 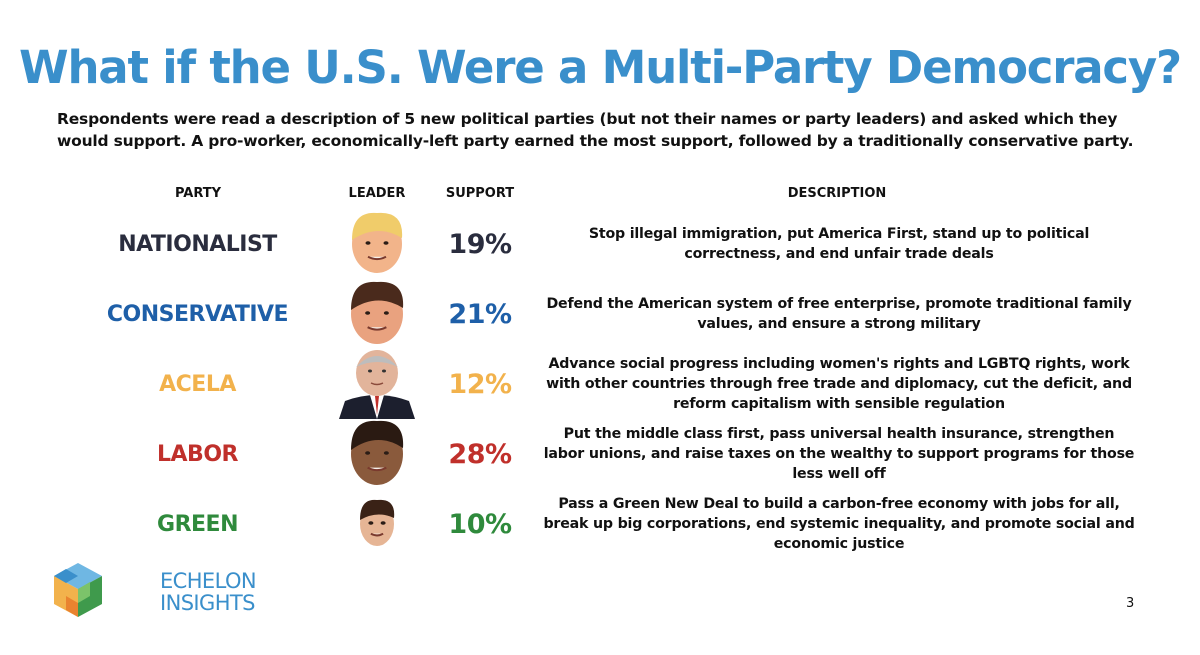 What do you see at coordinates (78, 590) in the screenshot?
I see `hexagon-logo-icon` at bounding box center [78, 590].